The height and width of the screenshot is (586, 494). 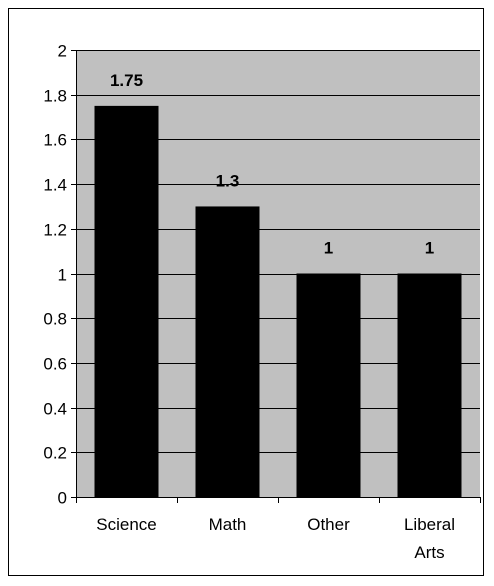 I want to click on data-label-other: 1, so click(x=328, y=248).